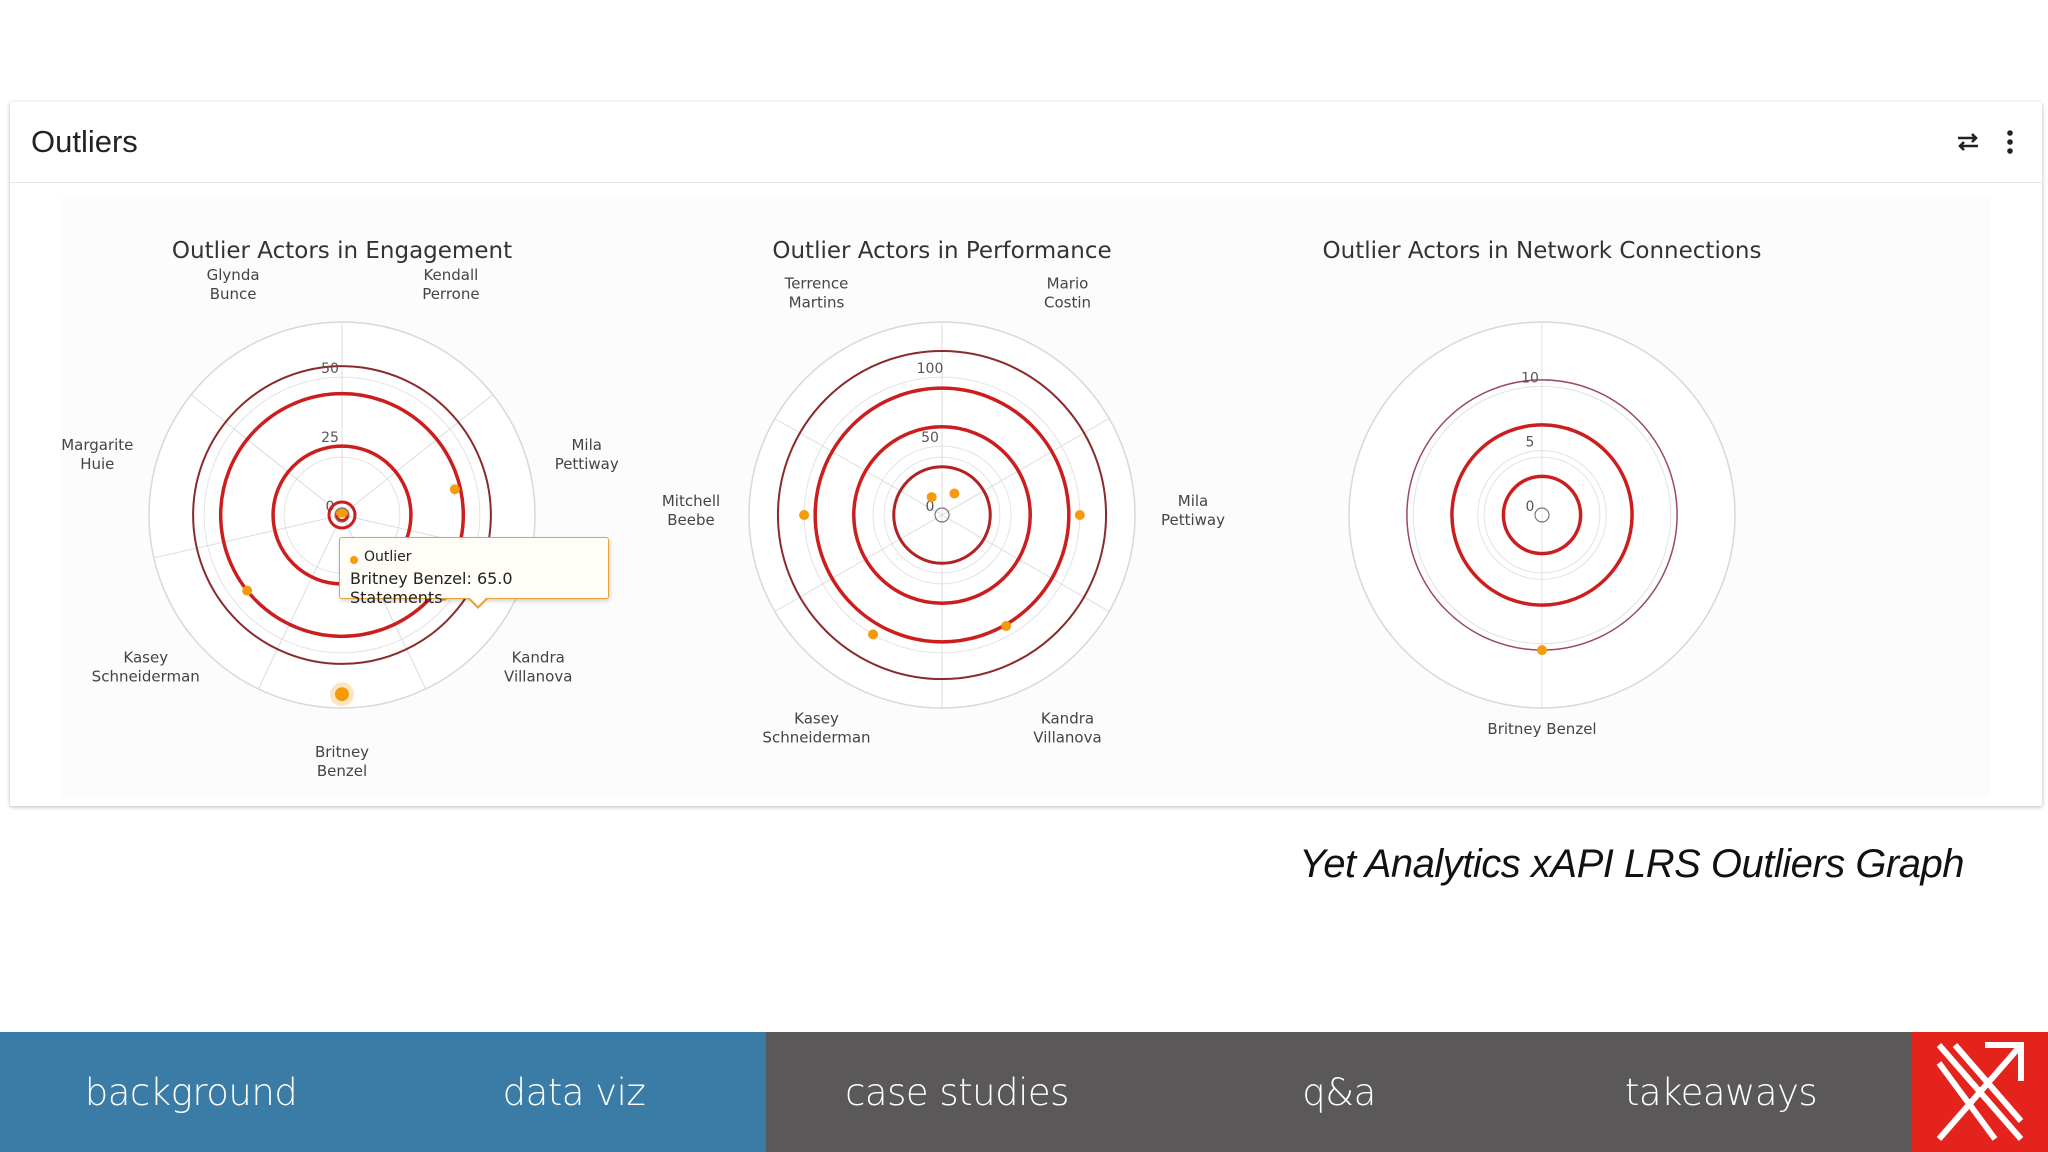 The image size is (2048, 1152). Describe the element at coordinates (574, 1092) in the screenshot. I see `nav-item-data-viz: data viz` at that location.